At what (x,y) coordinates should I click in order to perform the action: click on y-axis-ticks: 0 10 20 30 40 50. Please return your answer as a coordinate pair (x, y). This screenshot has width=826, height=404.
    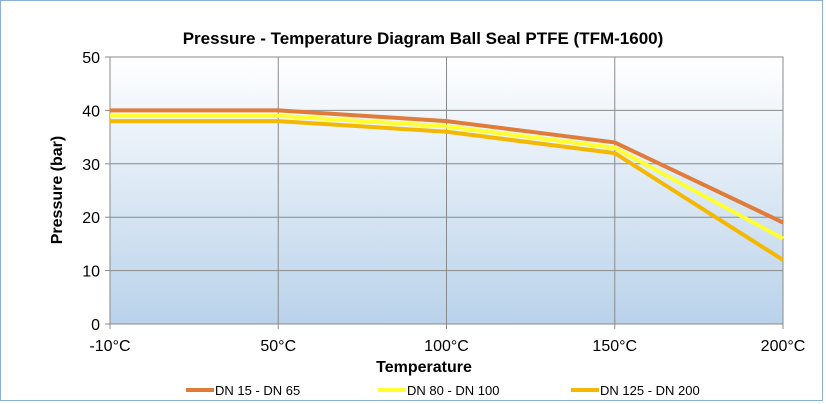
    Looking at the image, I should click on (96, 192).